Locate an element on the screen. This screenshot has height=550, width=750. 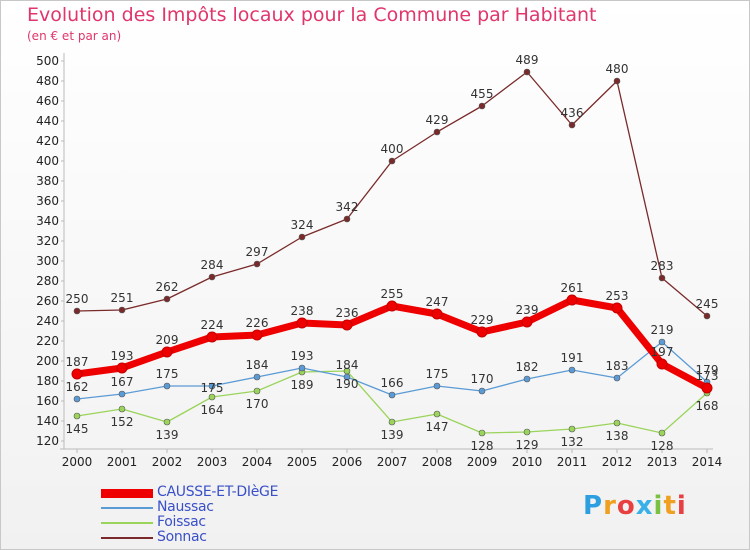
logo-letter: r is located at coordinates (610, 506).